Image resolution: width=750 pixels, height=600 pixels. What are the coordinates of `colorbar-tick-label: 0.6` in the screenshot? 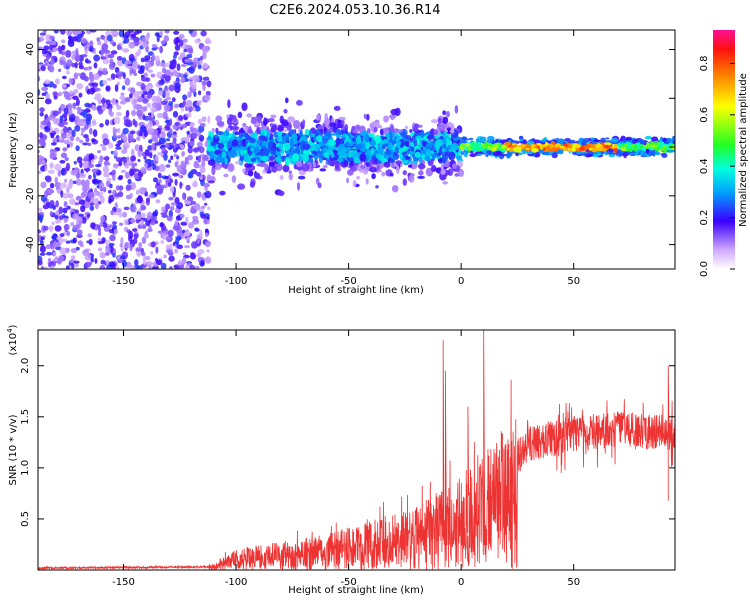 It's located at (704, 115).